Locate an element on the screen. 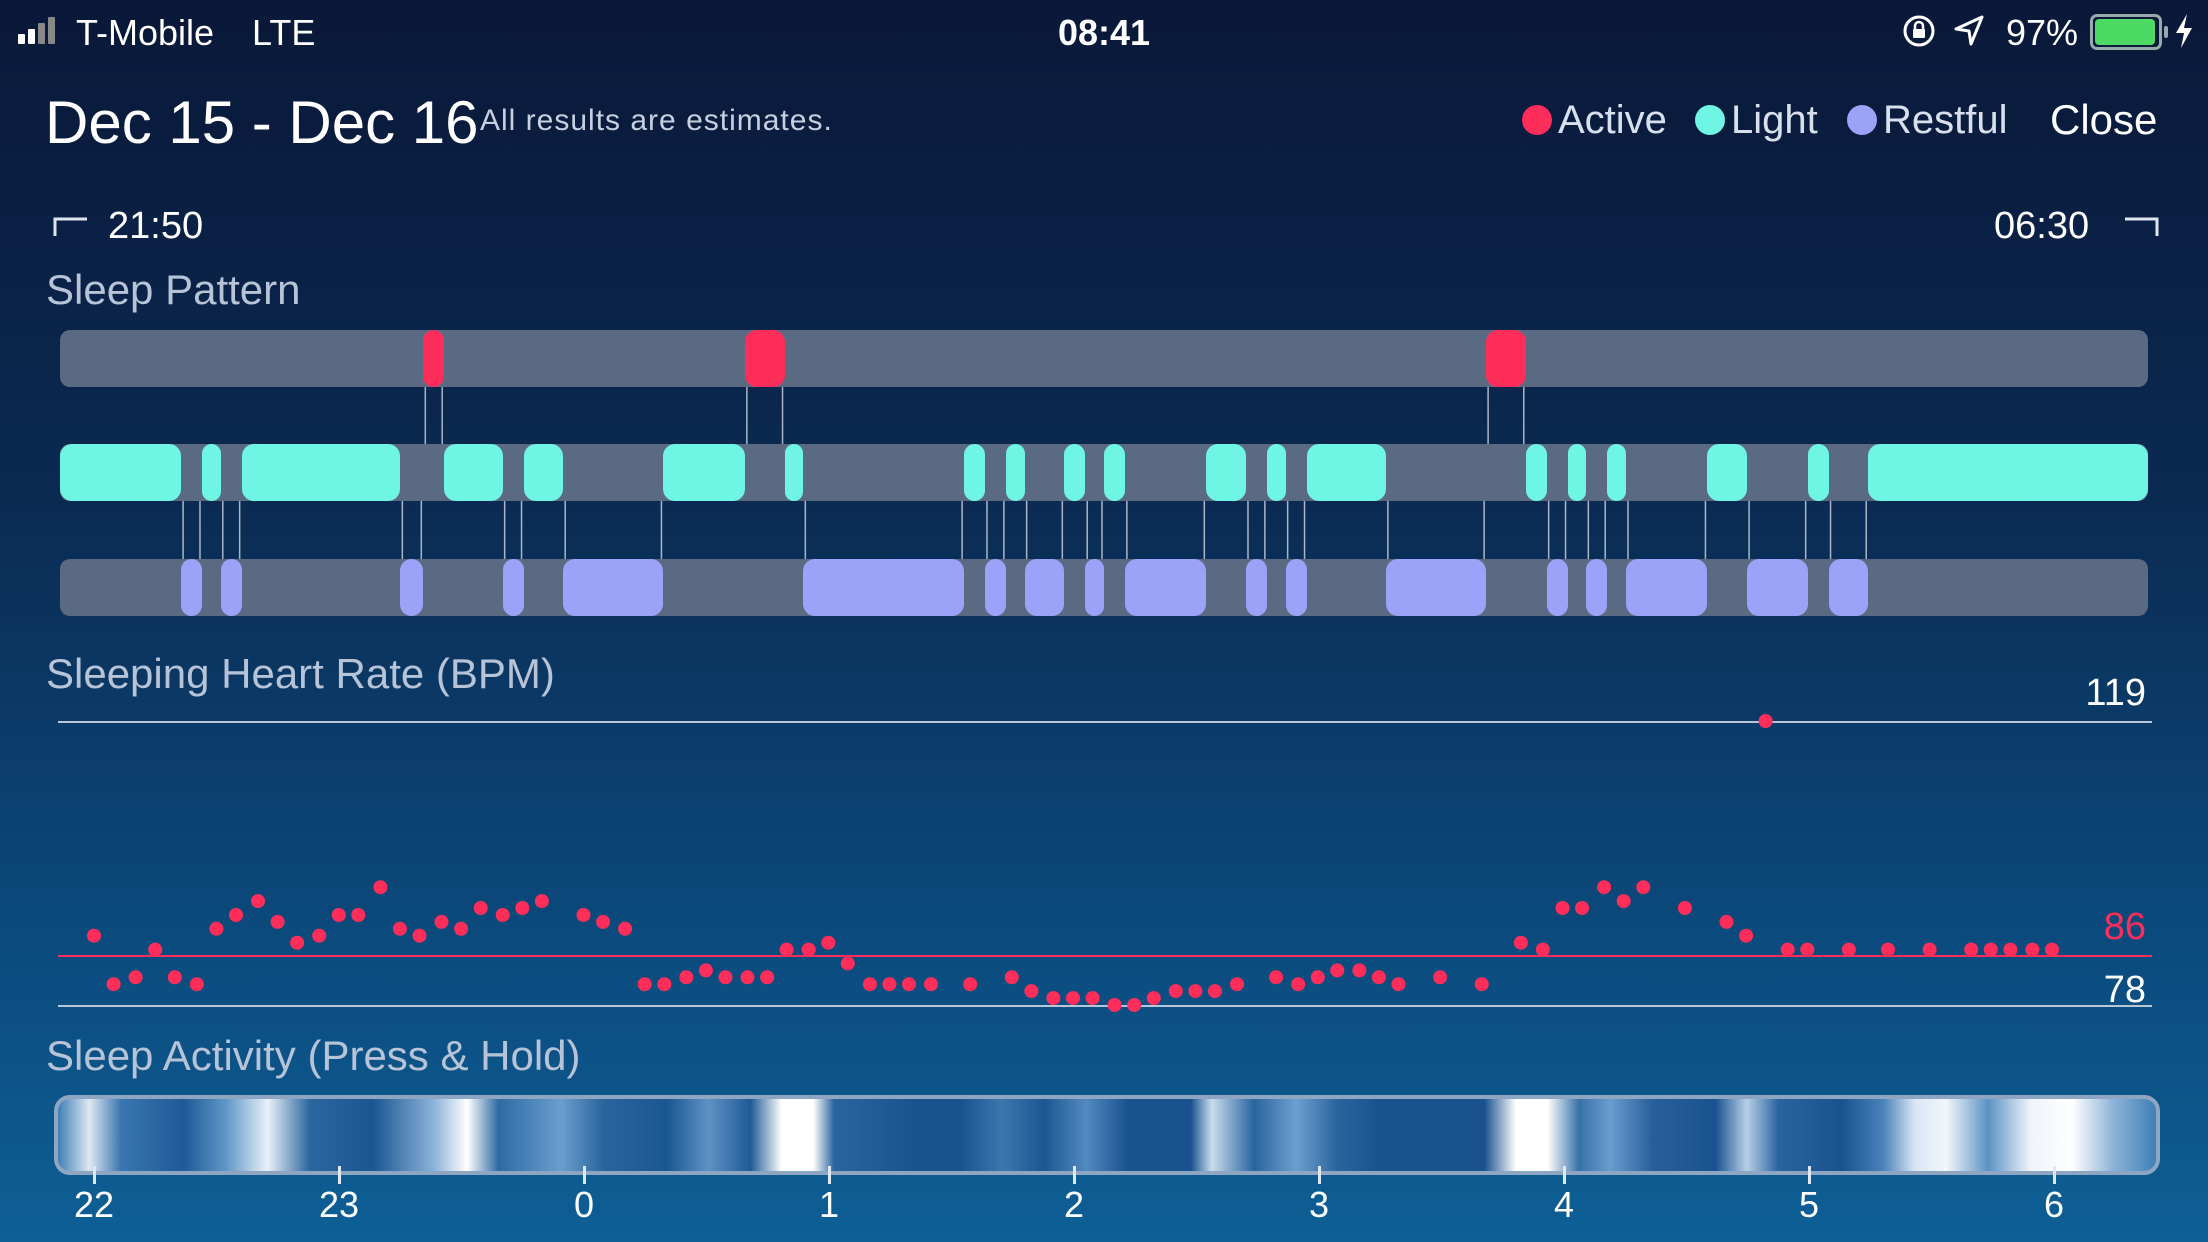  close-button: Close is located at coordinates (2104, 119).